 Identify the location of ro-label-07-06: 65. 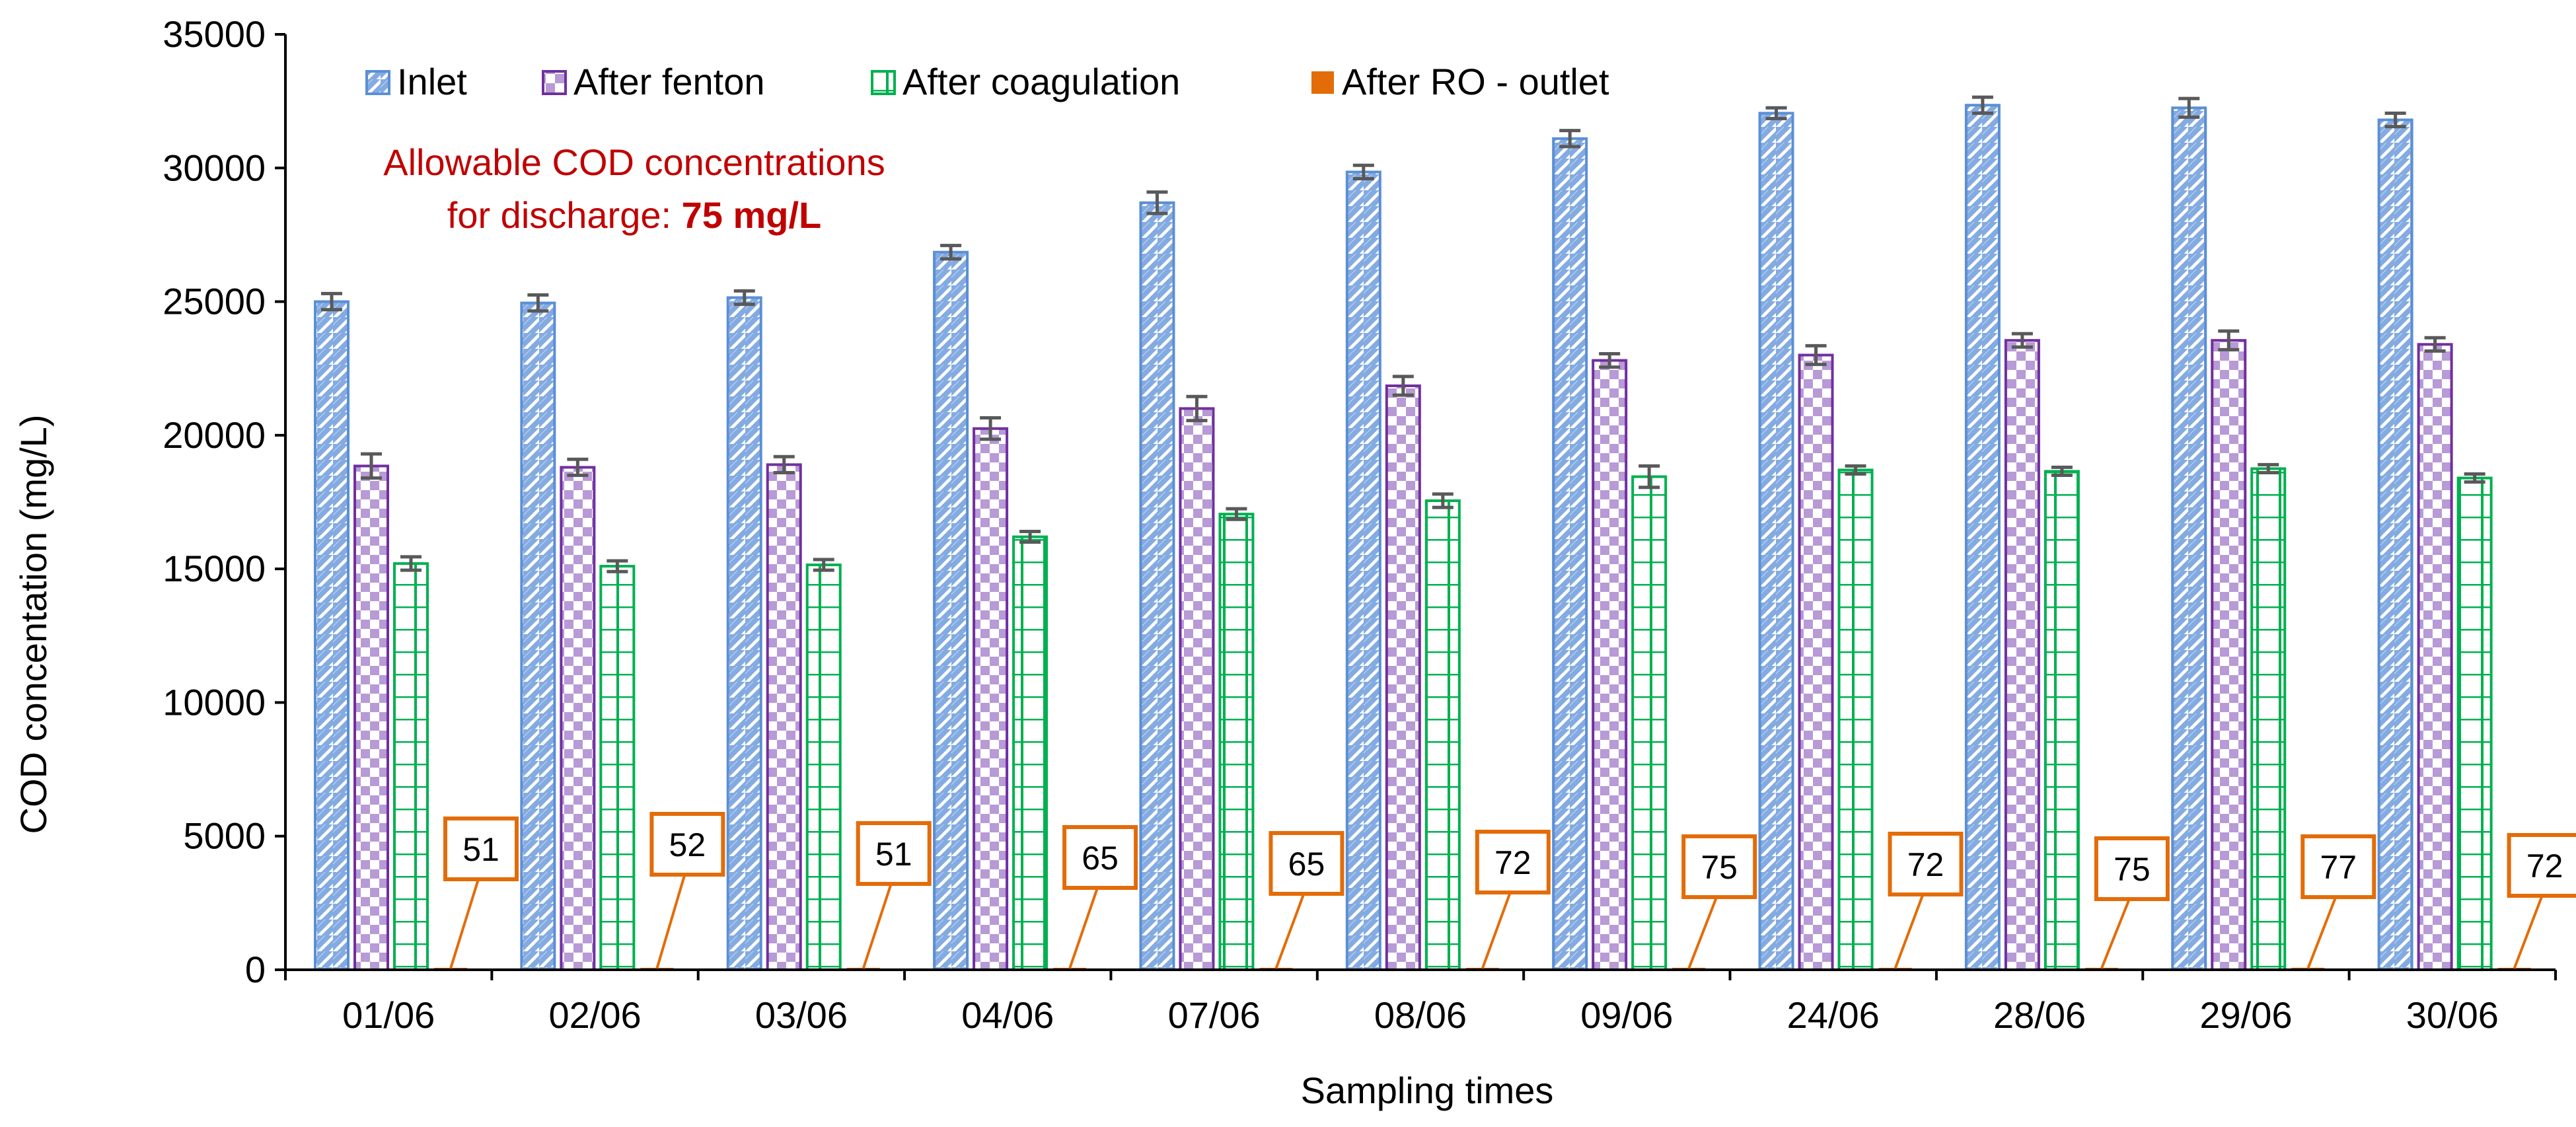
(1306, 900).